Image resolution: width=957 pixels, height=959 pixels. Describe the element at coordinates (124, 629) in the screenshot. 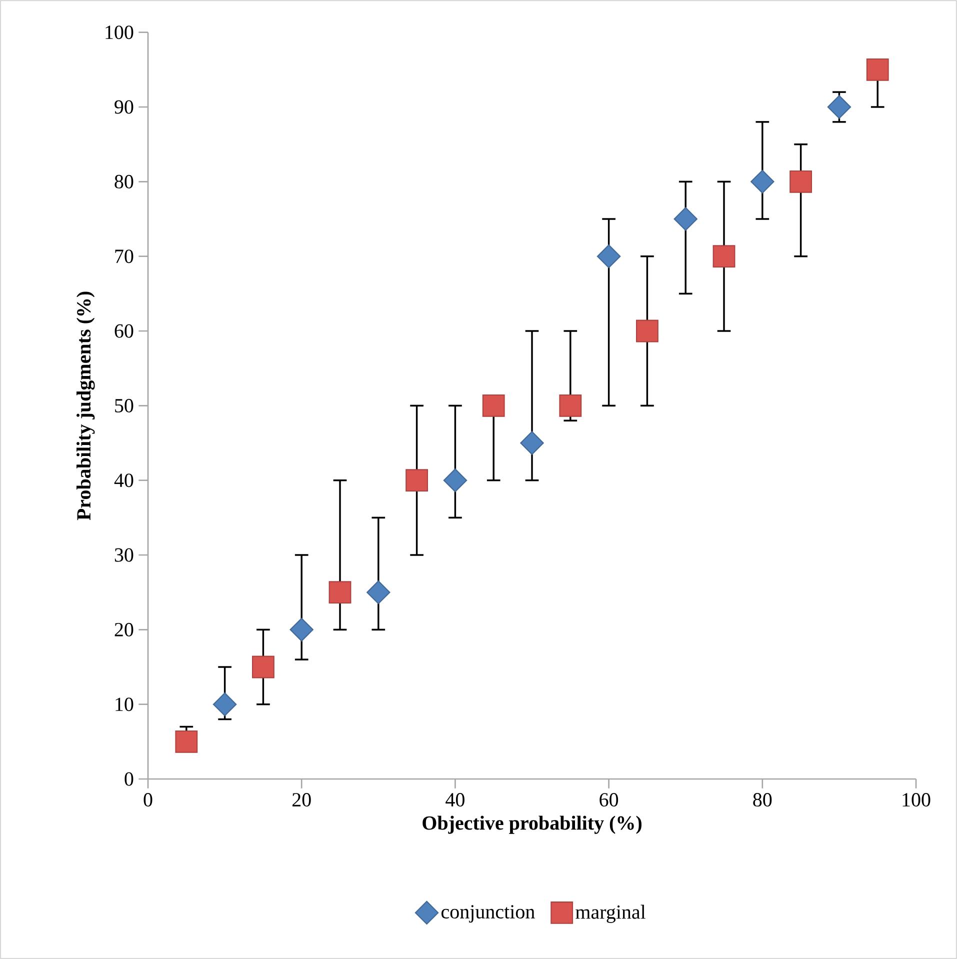

I see `y-tick-label: 20` at that location.